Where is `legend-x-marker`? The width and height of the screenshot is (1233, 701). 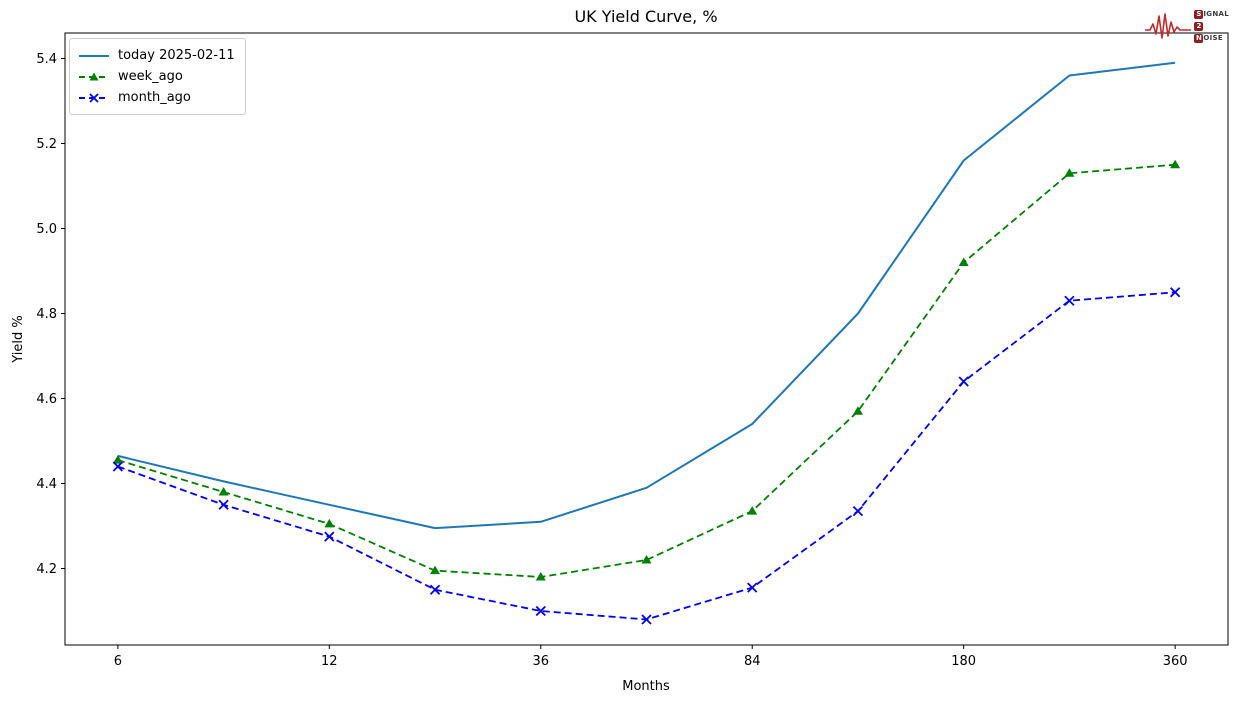 legend-x-marker is located at coordinates (94, 97).